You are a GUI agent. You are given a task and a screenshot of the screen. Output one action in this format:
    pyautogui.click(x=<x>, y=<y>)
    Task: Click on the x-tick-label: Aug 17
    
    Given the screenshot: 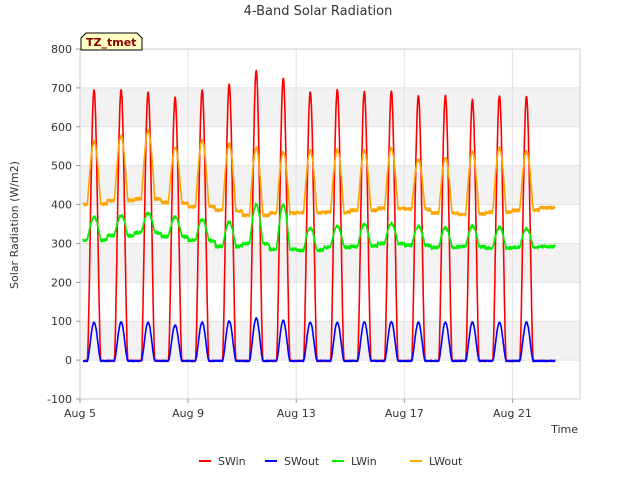 What is the action you would take?
    pyautogui.click(x=404, y=413)
    